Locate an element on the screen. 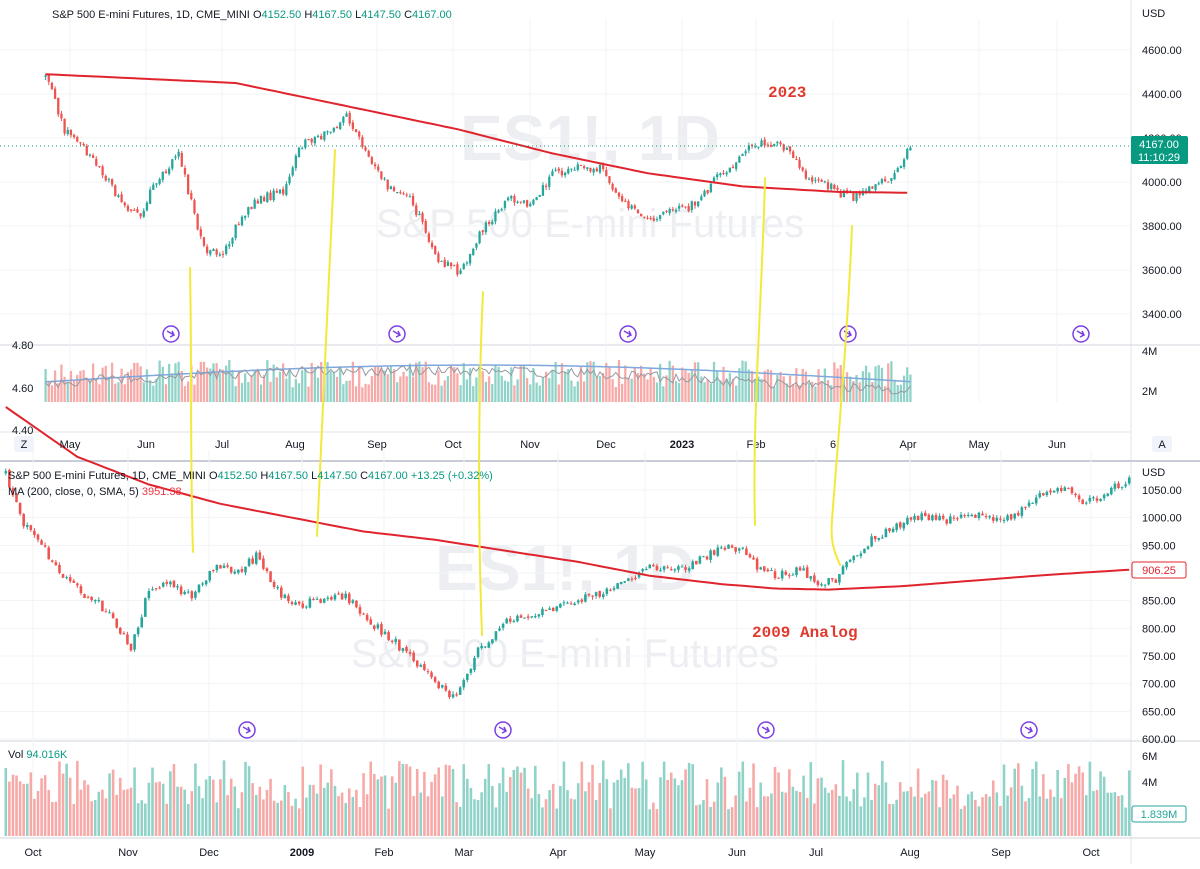  scale-z-button is located at coordinates (24, 444).